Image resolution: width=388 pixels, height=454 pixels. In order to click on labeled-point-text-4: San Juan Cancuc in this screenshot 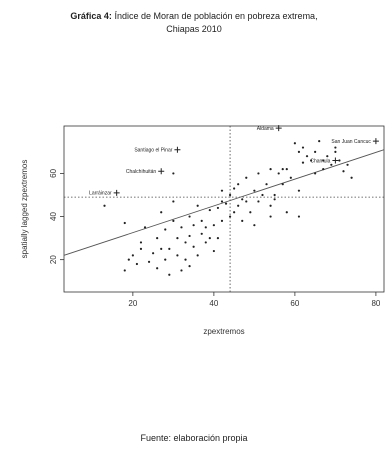, I will do `click(351, 142)`.